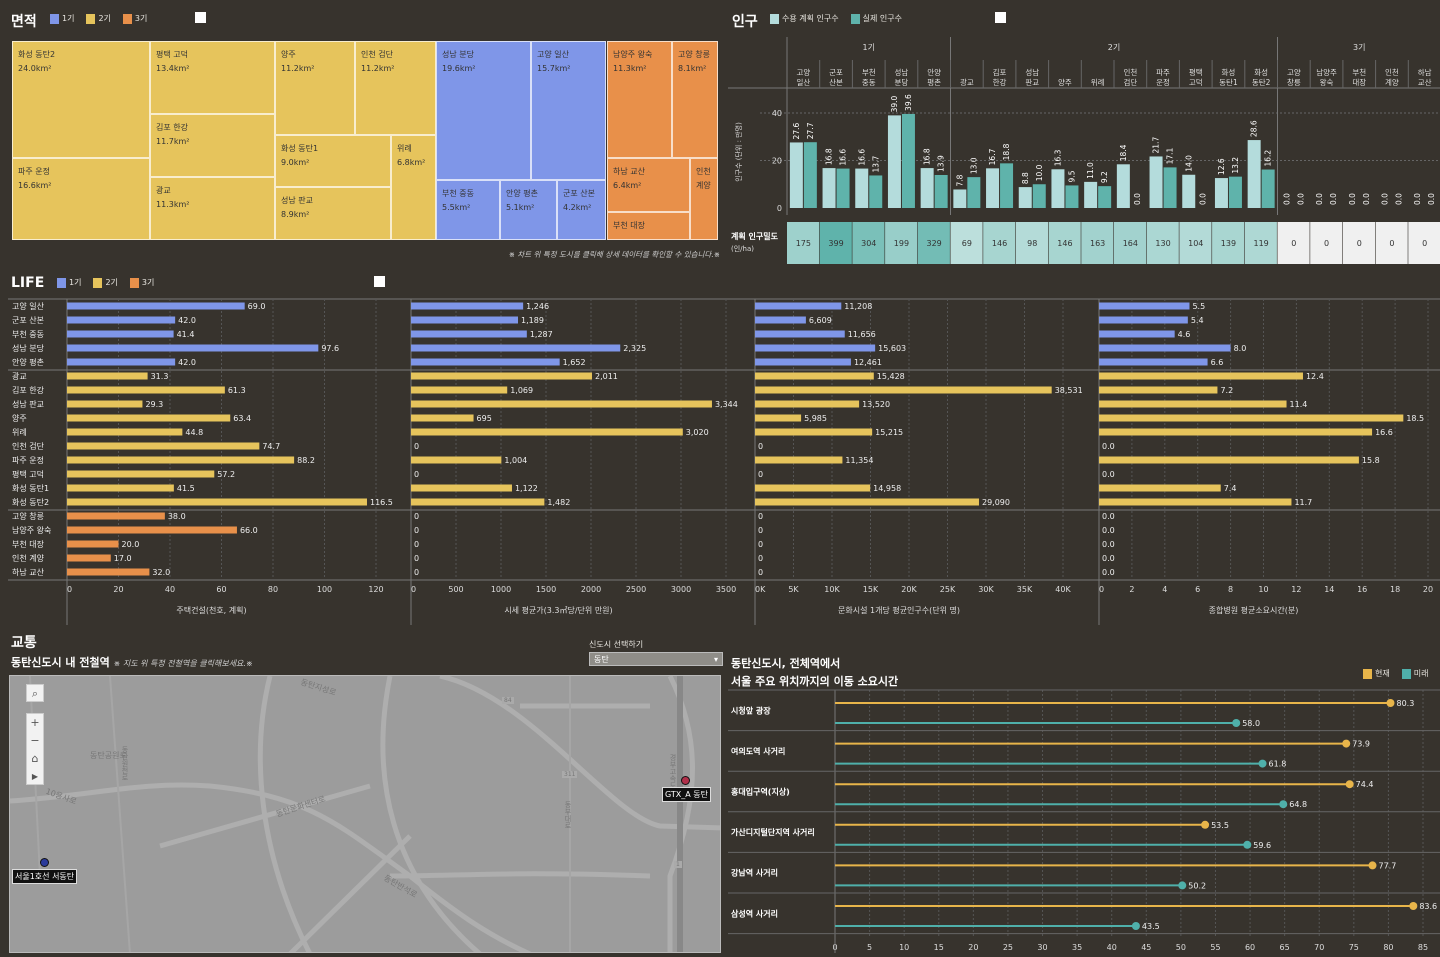 The width and height of the screenshot is (1440, 957). I want to click on legend-actual: 실제 인구수, so click(876, 18).